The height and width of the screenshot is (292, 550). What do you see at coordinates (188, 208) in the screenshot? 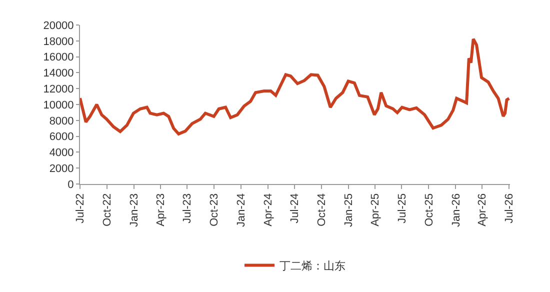
I see `x-tick-label: Jul-23` at bounding box center [188, 208].